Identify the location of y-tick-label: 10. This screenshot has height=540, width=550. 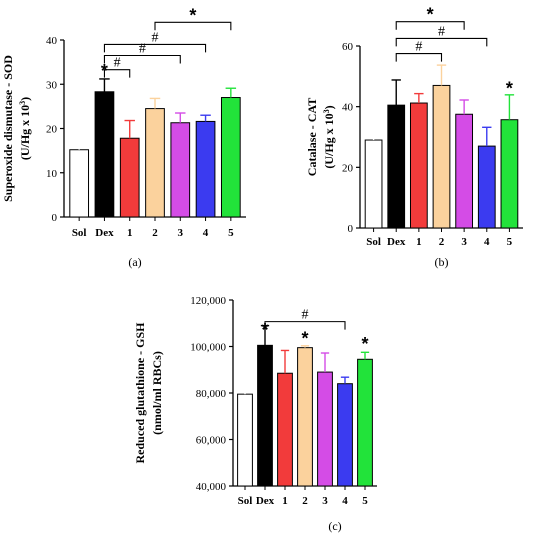
(52, 174).